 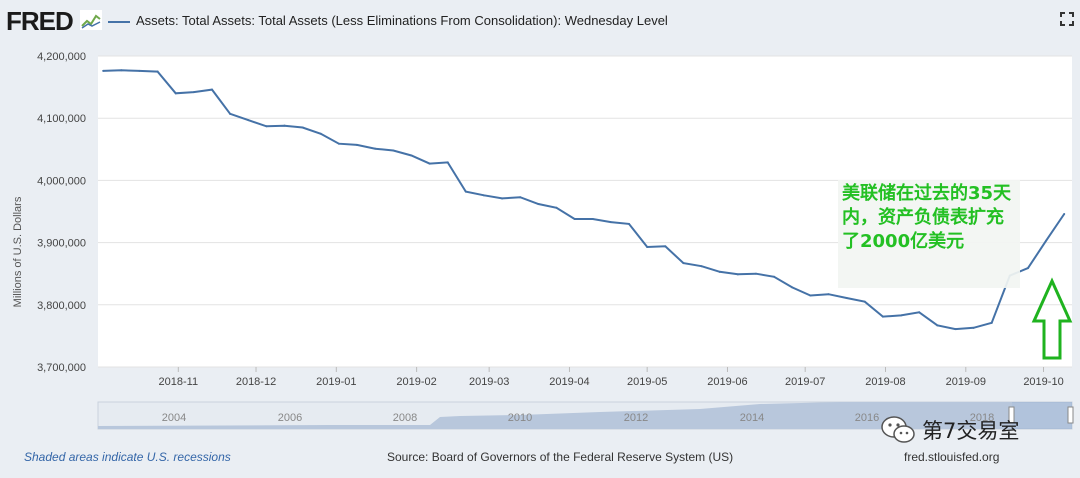 I want to click on y-tick-label: 3,700,000, so click(x=61, y=368).